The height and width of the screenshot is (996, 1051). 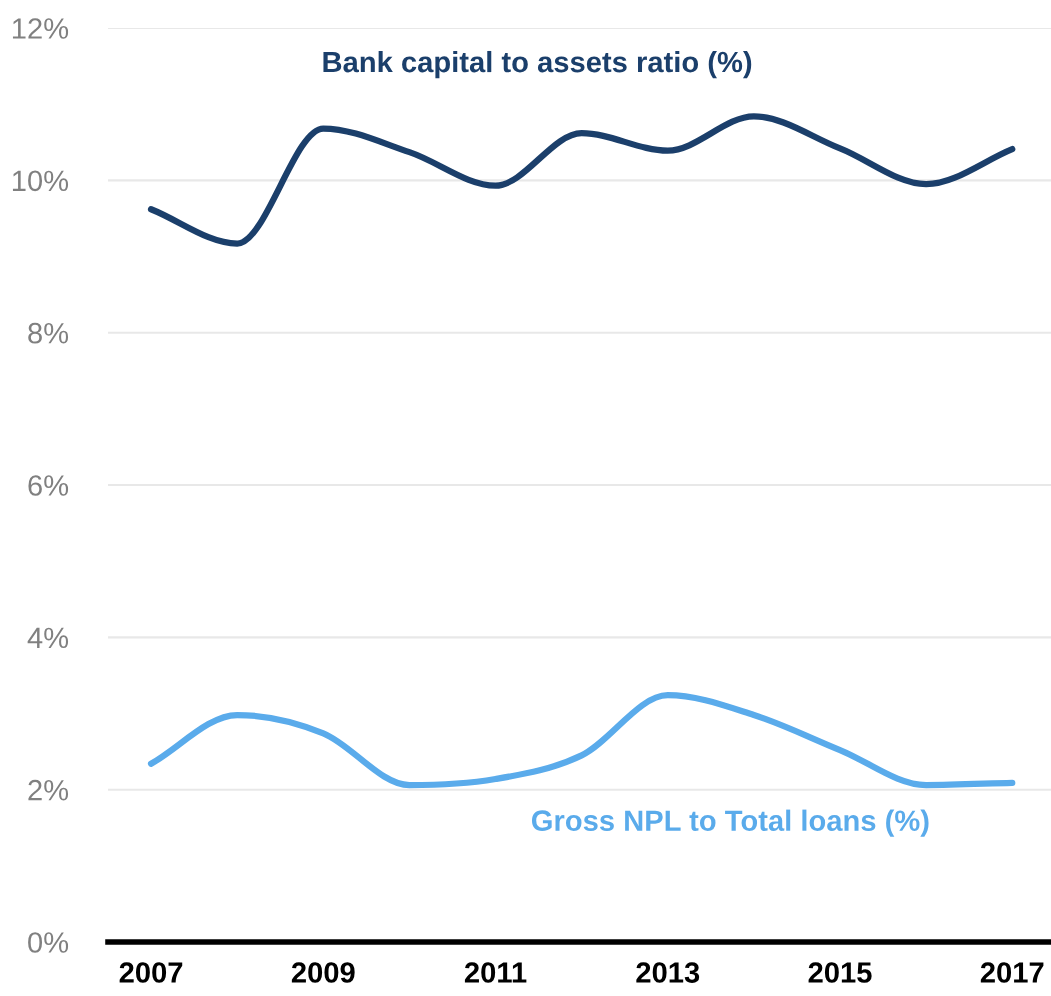 I want to click on y-tick-label: 10%, so click(x=40, y=181).